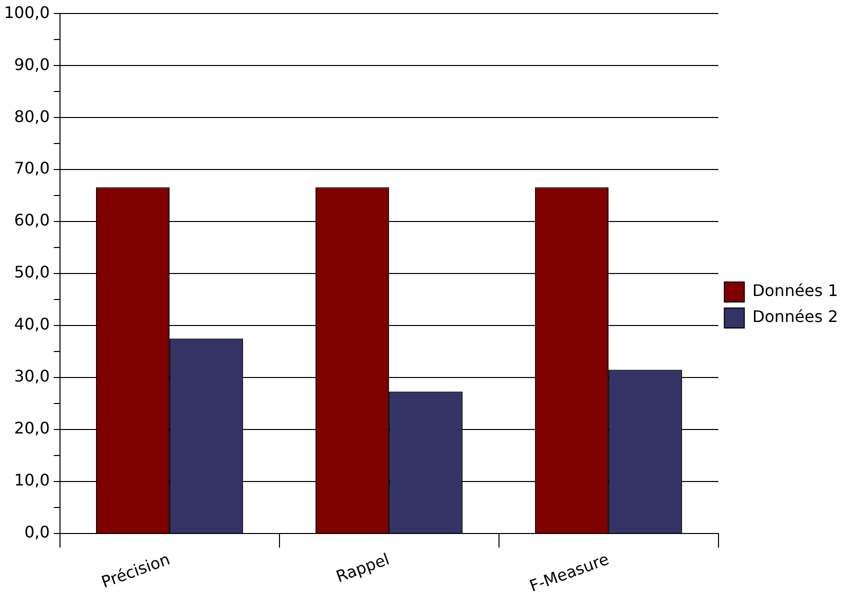  What do you see at coordinates (27, 12) in the screenshot?
I see `y-tick-label: 100,0` at bounding box center [27, 12].